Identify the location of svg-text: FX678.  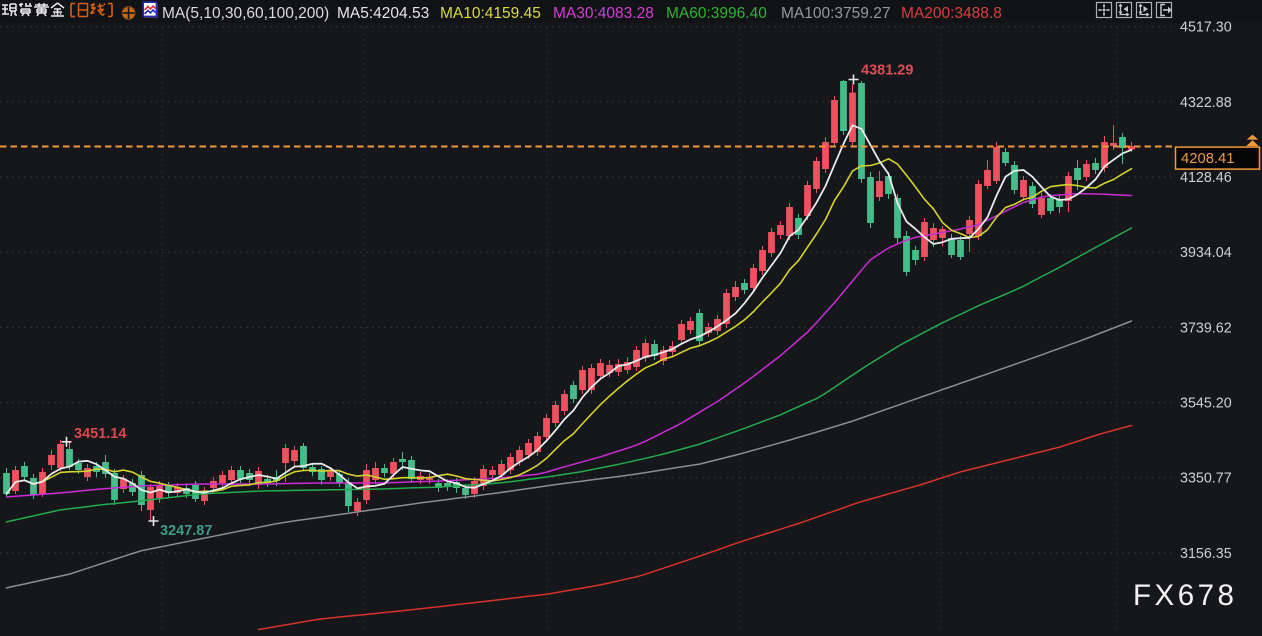
(1185, 595).